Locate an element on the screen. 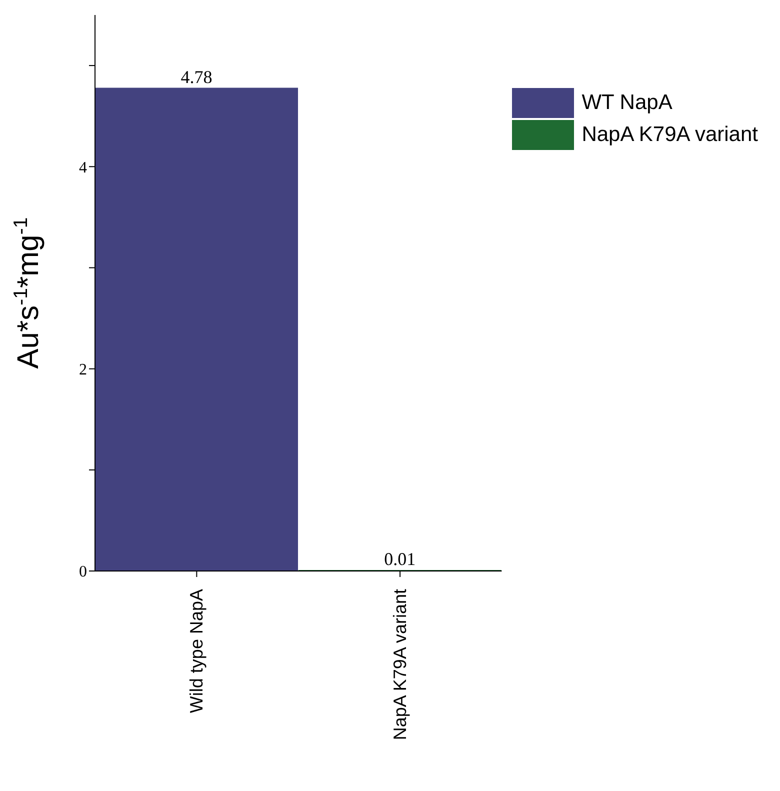 This screenshot has width=780, height=791. y-tick-label: 0 is located at coordinates (83, 572).